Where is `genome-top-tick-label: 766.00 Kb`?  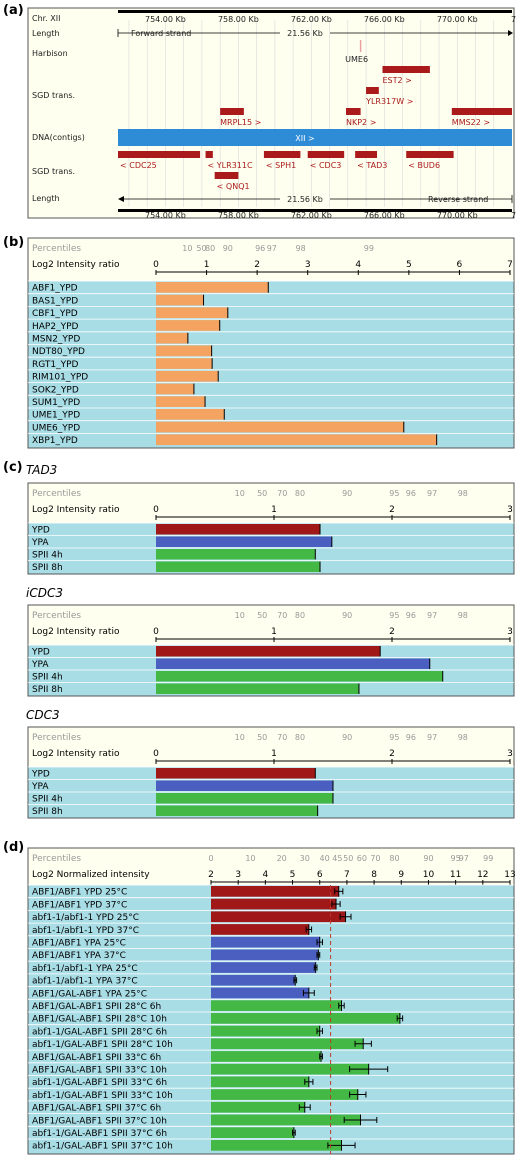
genome-top-tick-label: 766.00 Kb is located at coordinates (384, 19).